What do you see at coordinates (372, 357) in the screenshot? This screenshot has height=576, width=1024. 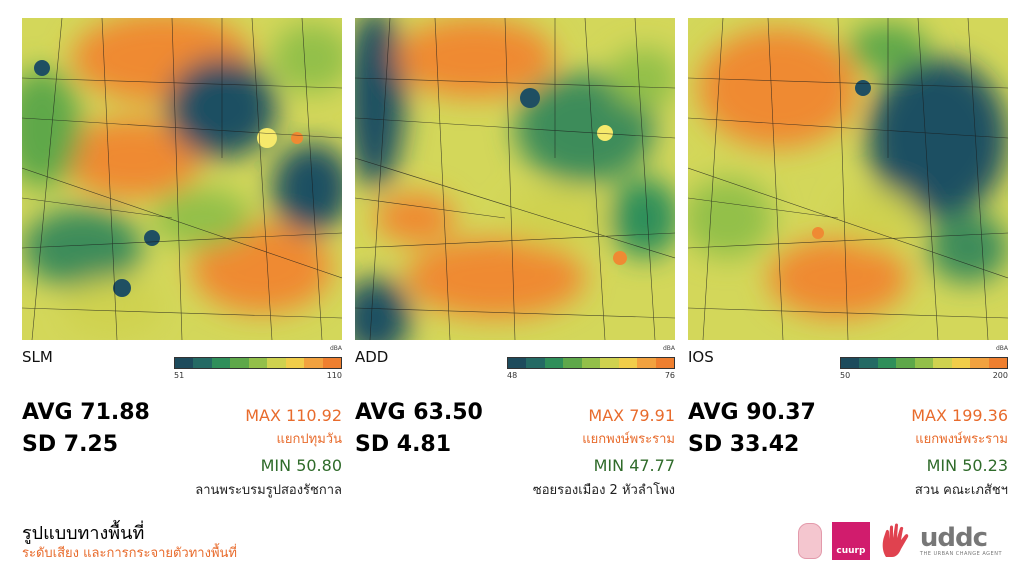 I see `method-label: ADD` at bounding box center [372, 357].